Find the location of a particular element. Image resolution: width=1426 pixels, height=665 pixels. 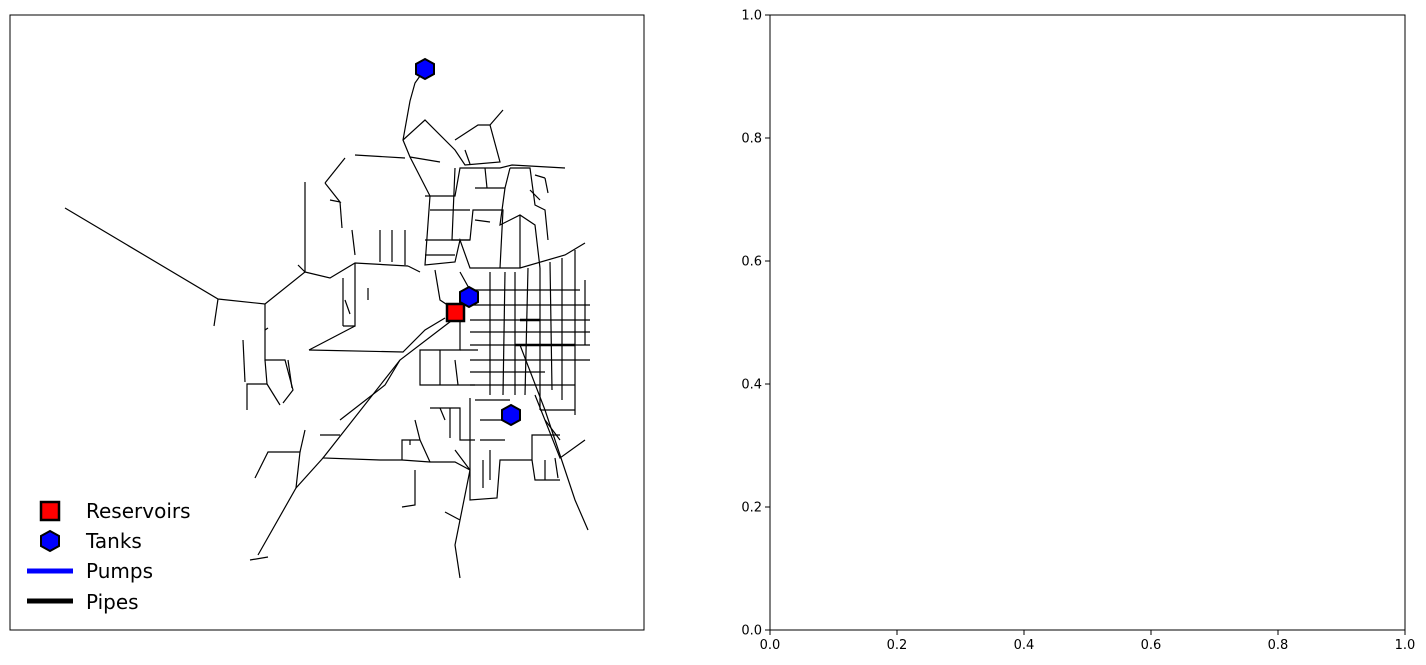

legend-pumps-label: Pumps is located at coordinates (119, 571).